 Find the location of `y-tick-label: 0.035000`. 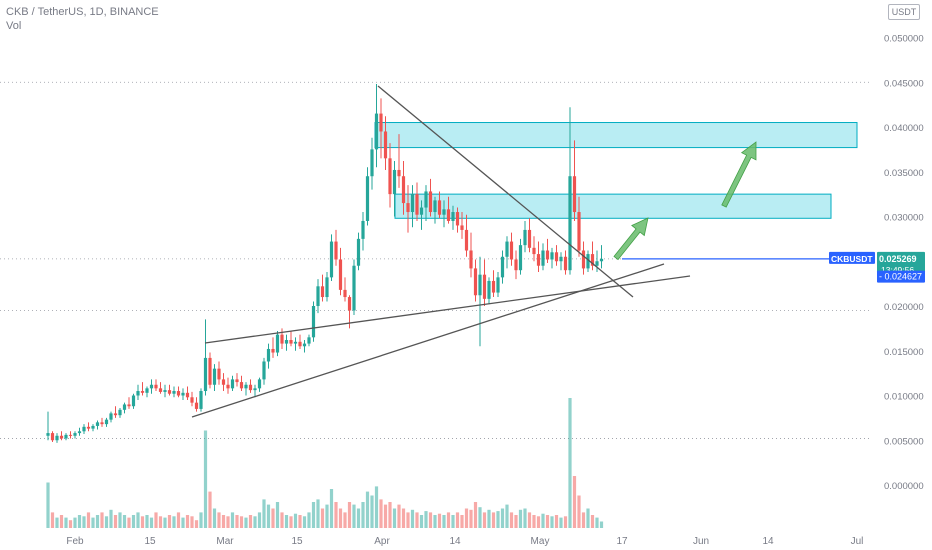

y-tick-label: 0.035000 is located at coordinates (904, 173).